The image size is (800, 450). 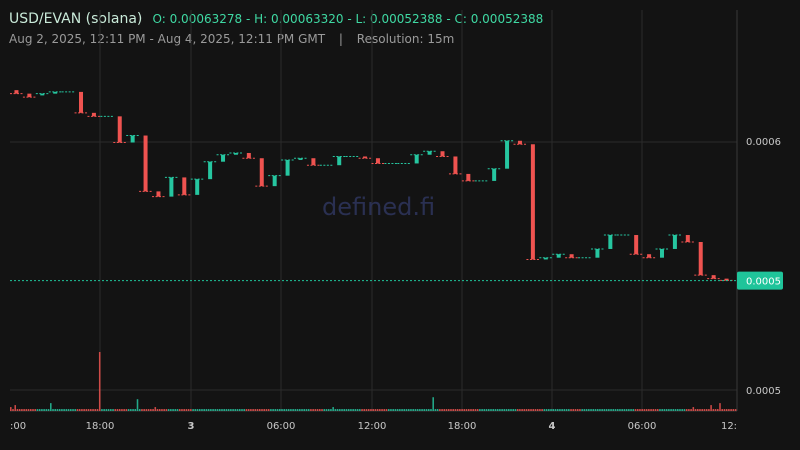 I want to click on current-price-tag, so click(x=760, y=280).